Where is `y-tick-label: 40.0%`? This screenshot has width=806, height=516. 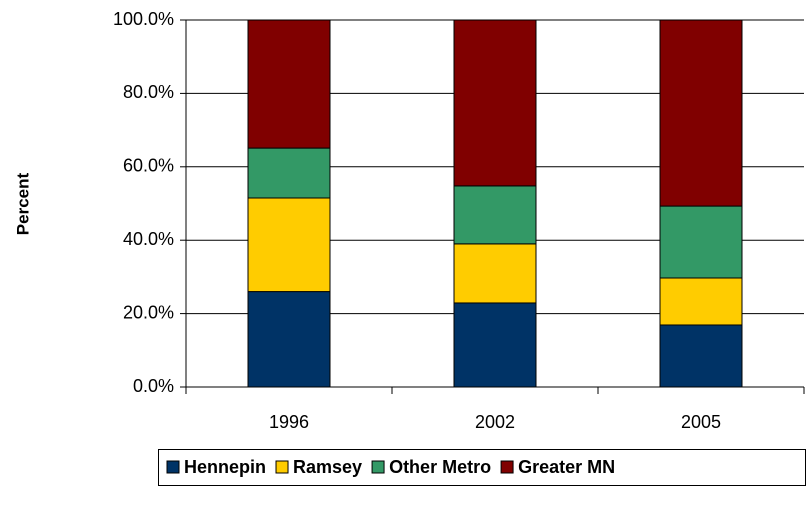 y-tick-label: 40.0% is located at coordinates (148, 239).